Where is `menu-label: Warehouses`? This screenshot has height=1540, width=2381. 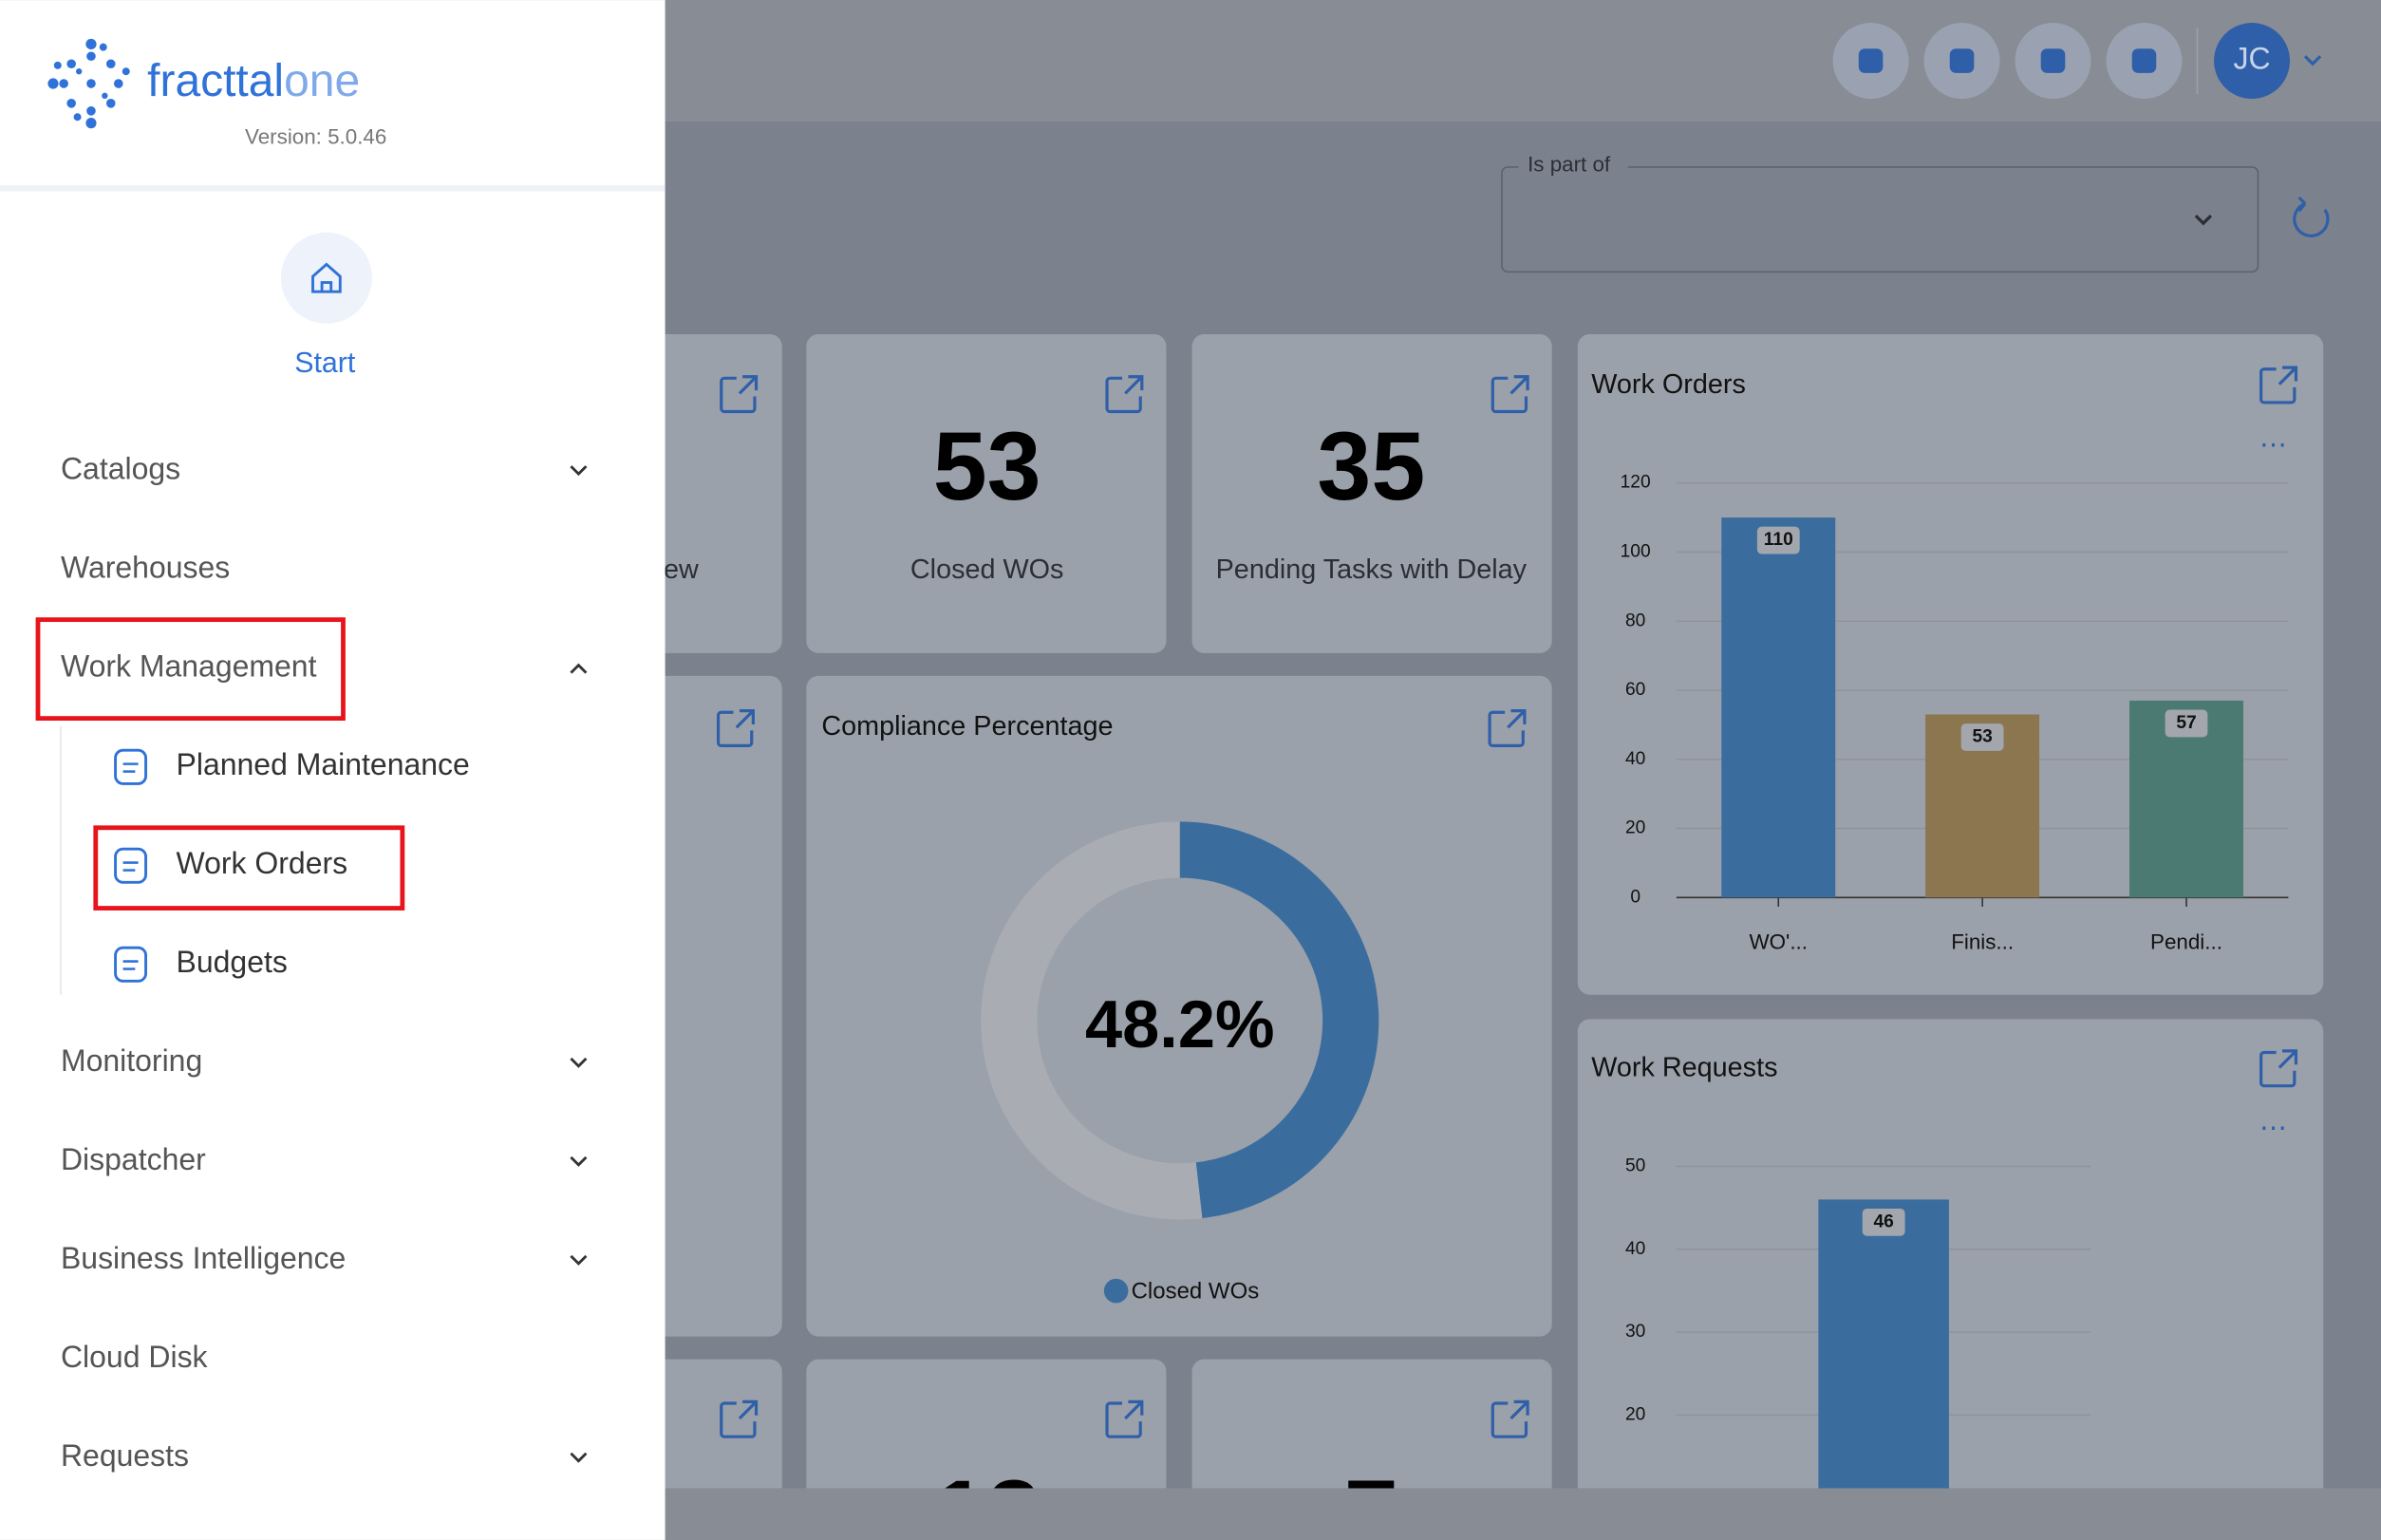
menu-label: Warehouses is located at coordinates (146, 567).